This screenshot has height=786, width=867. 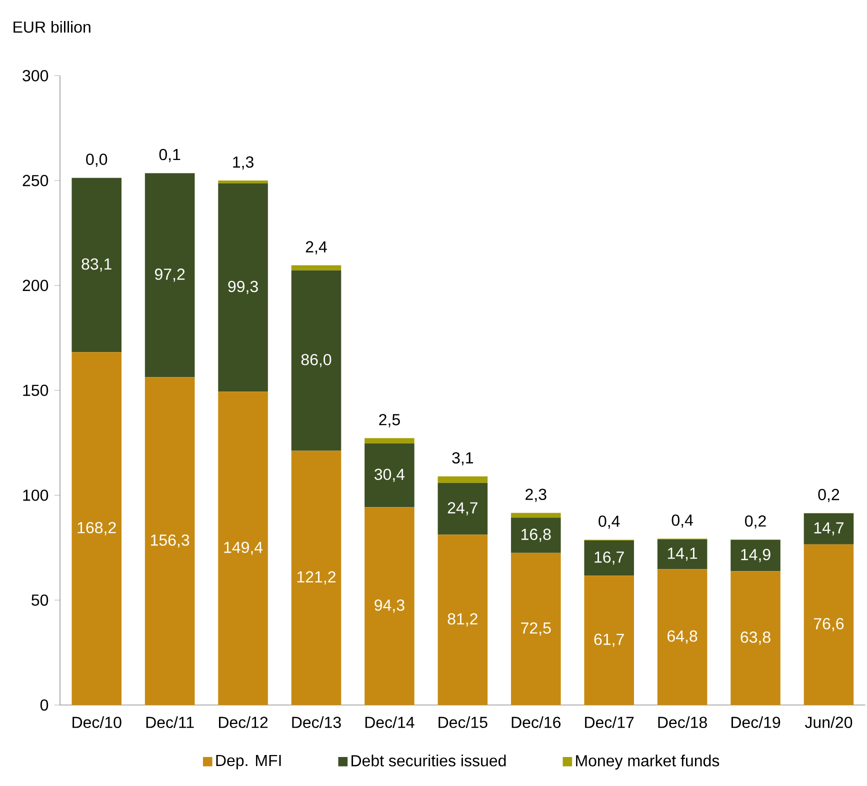 I want to click on data-label: 14,7, so click(x=829, y=529).